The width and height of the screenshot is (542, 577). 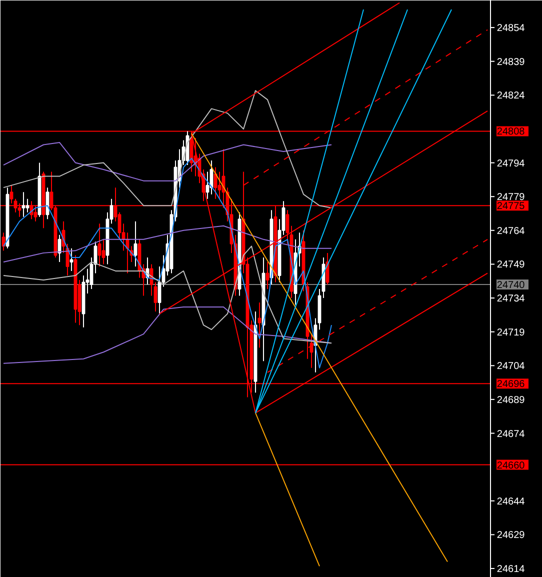 What do you see at coordinates (511, 231) in the screenshot?
I see `y-tick-label: 24764` at bounding box center [511, 231].